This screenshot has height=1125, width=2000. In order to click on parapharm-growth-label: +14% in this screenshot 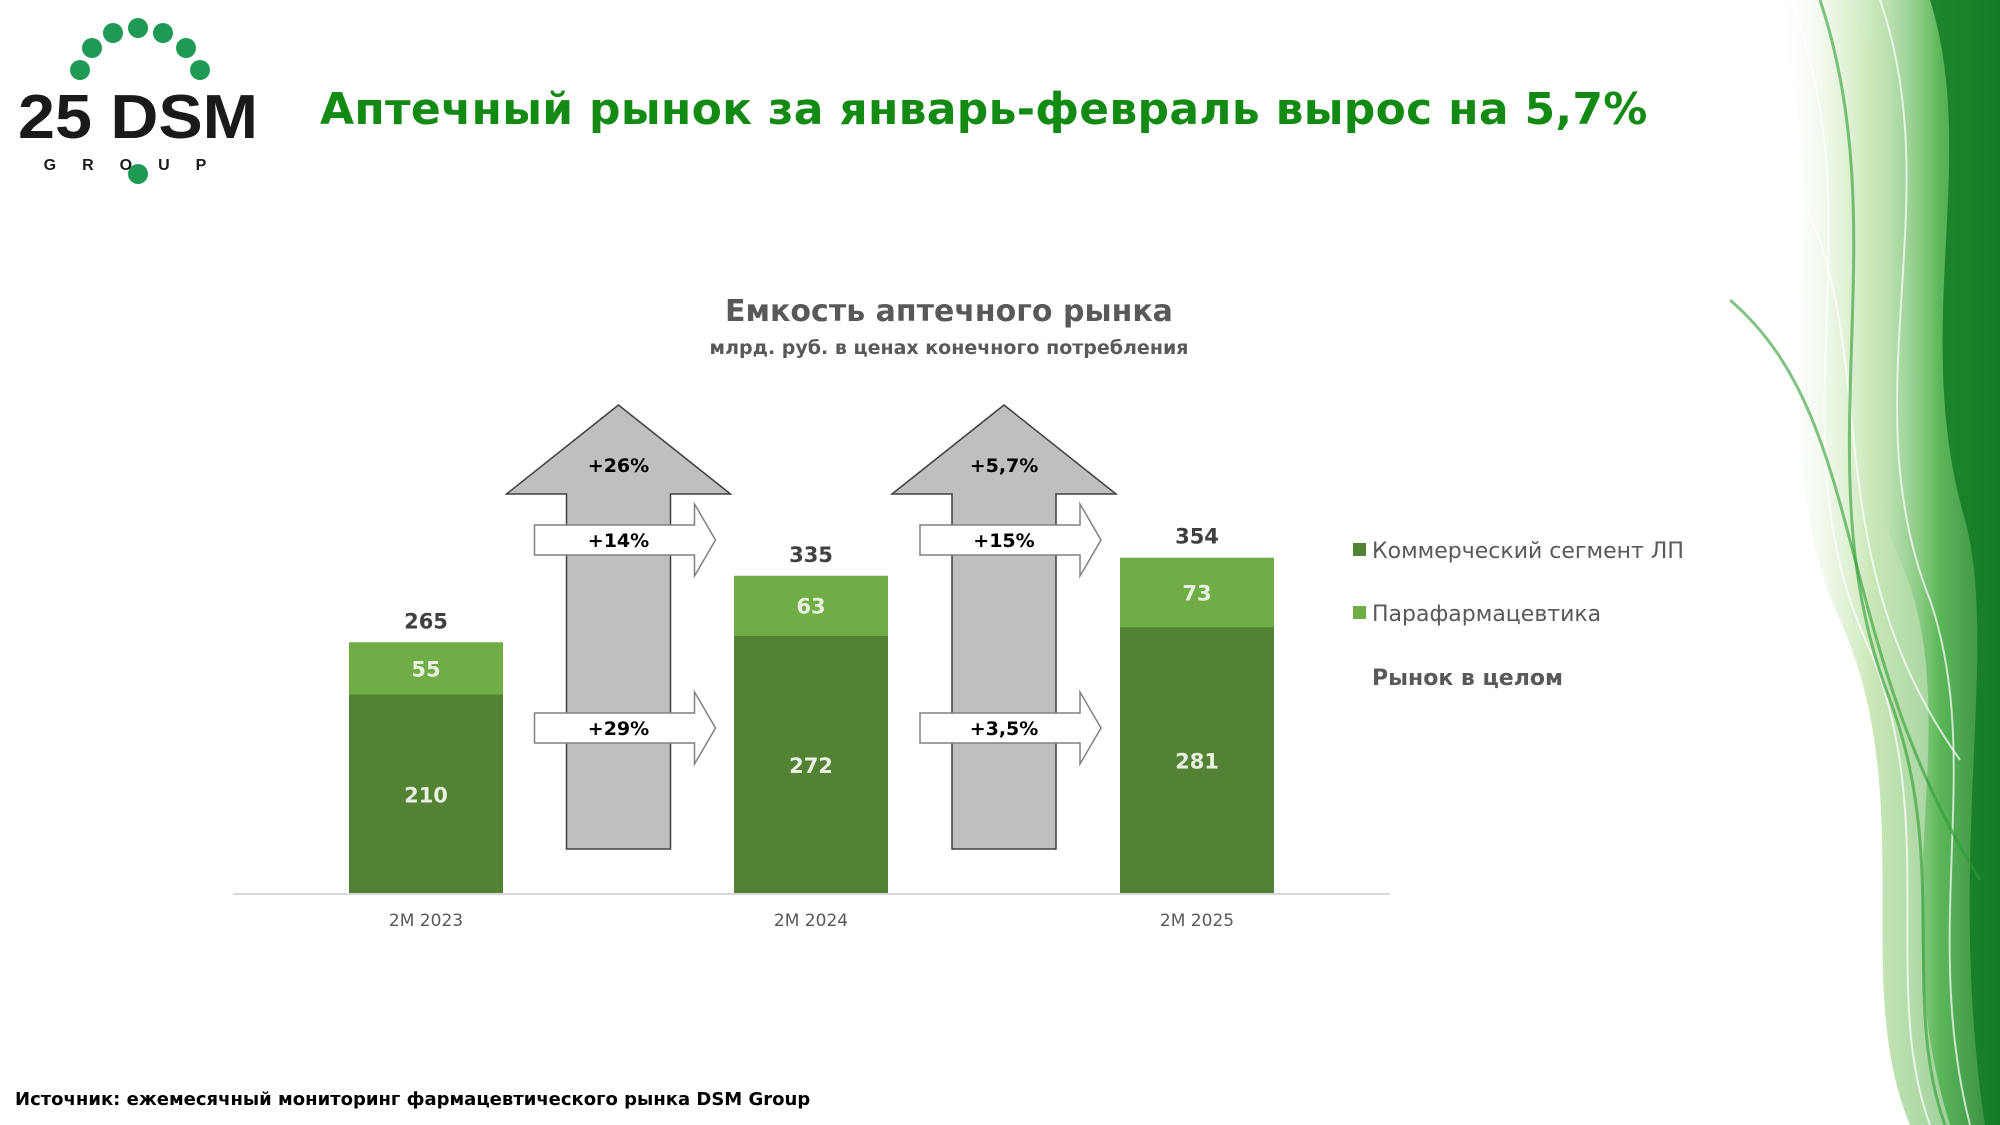, I will do `click(618, 541)`.